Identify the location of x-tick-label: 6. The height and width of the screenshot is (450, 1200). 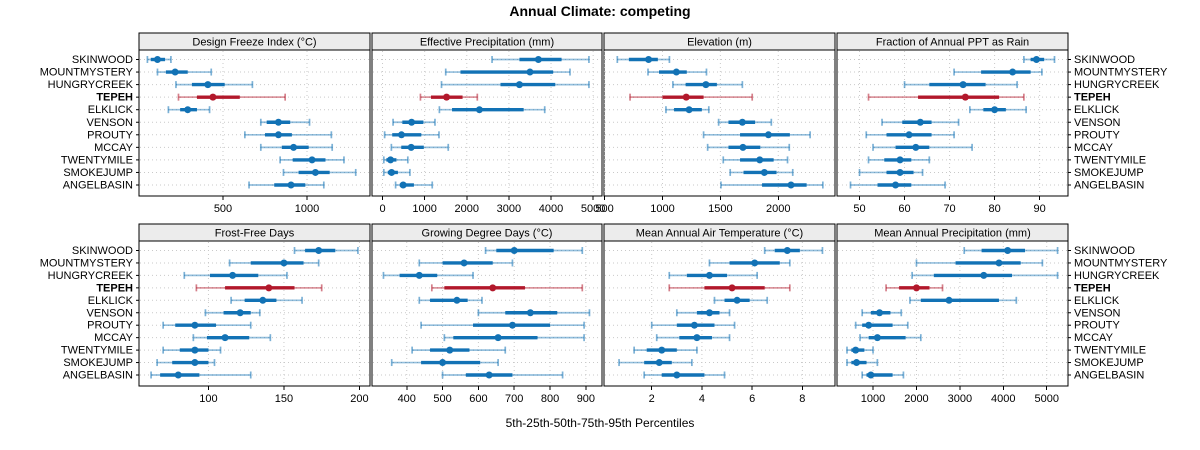
(752, 399).